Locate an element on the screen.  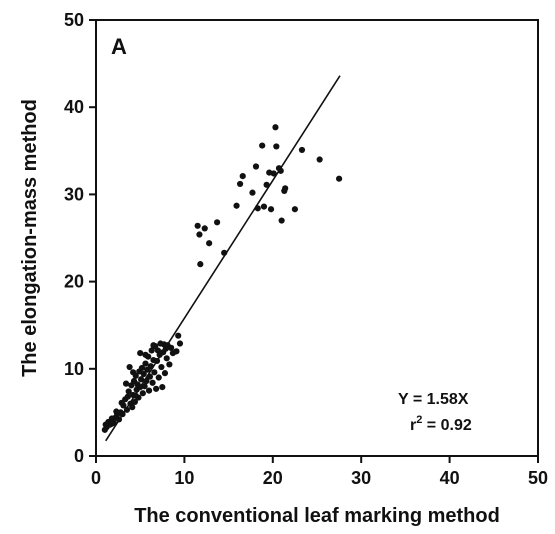
r-squared-value: = 0.92 is located at coordinates (446, 425).